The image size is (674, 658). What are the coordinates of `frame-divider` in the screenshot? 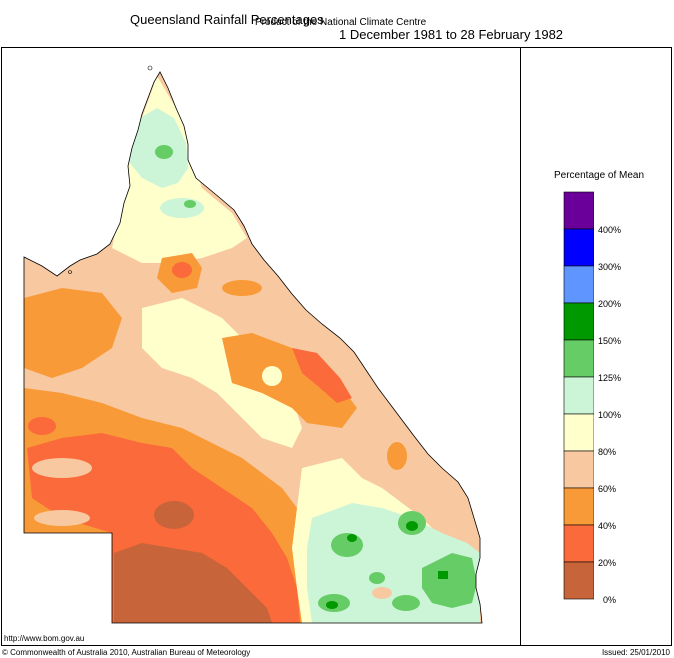 It's located at (520, 346).